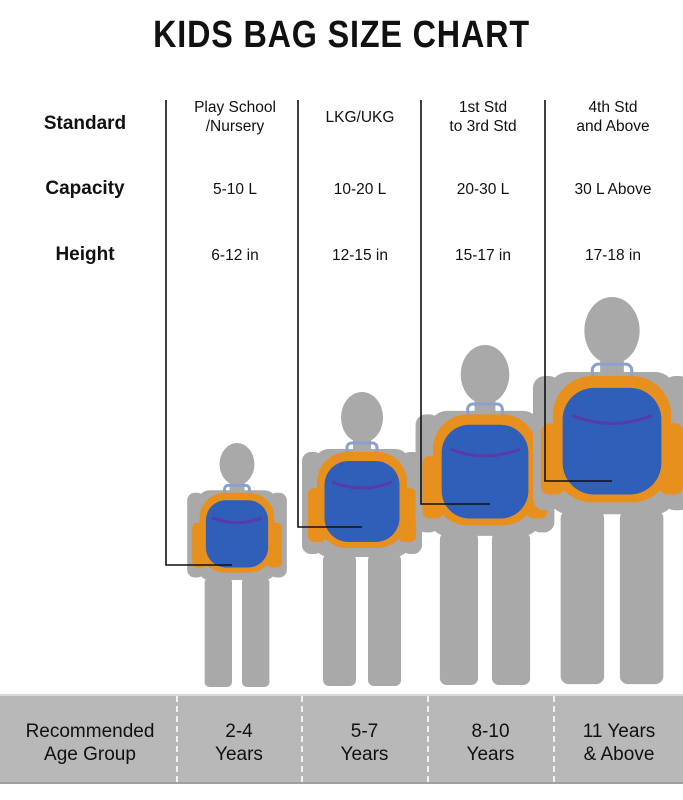 The height and width of the screenshot is (800, 683). What do you see at coordinates (85, 254) in the screenshot?
I see `row-label-height: Height` at bounding box center [85, 254].